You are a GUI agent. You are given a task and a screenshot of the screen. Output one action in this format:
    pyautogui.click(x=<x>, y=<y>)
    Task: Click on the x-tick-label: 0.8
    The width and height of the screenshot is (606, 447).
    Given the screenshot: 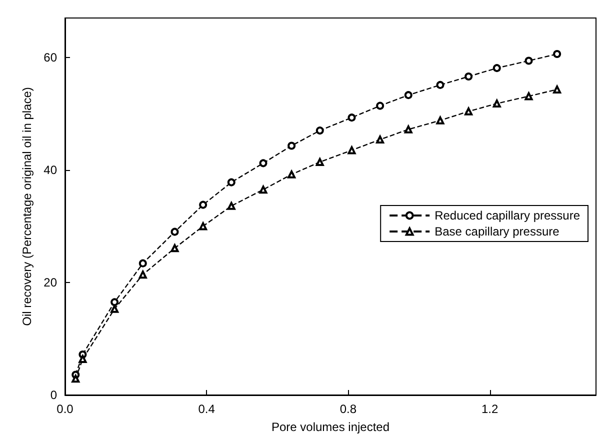 What is the action you would take?
    pyautogui.click(x=348, y=409)
    